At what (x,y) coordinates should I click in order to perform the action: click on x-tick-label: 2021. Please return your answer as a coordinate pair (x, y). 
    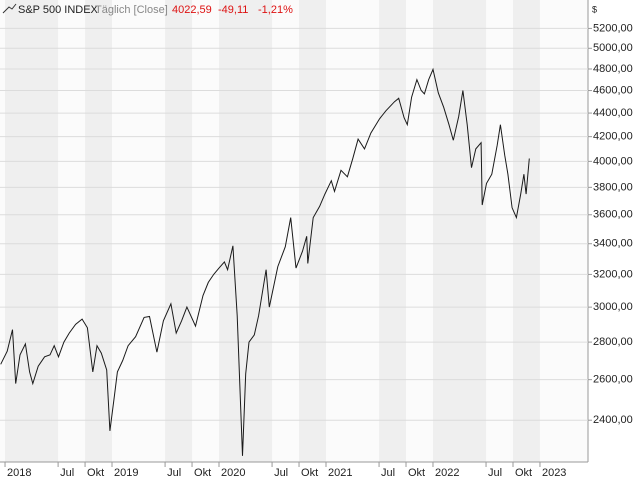
    Looking at the image, I should click on (340, 473).